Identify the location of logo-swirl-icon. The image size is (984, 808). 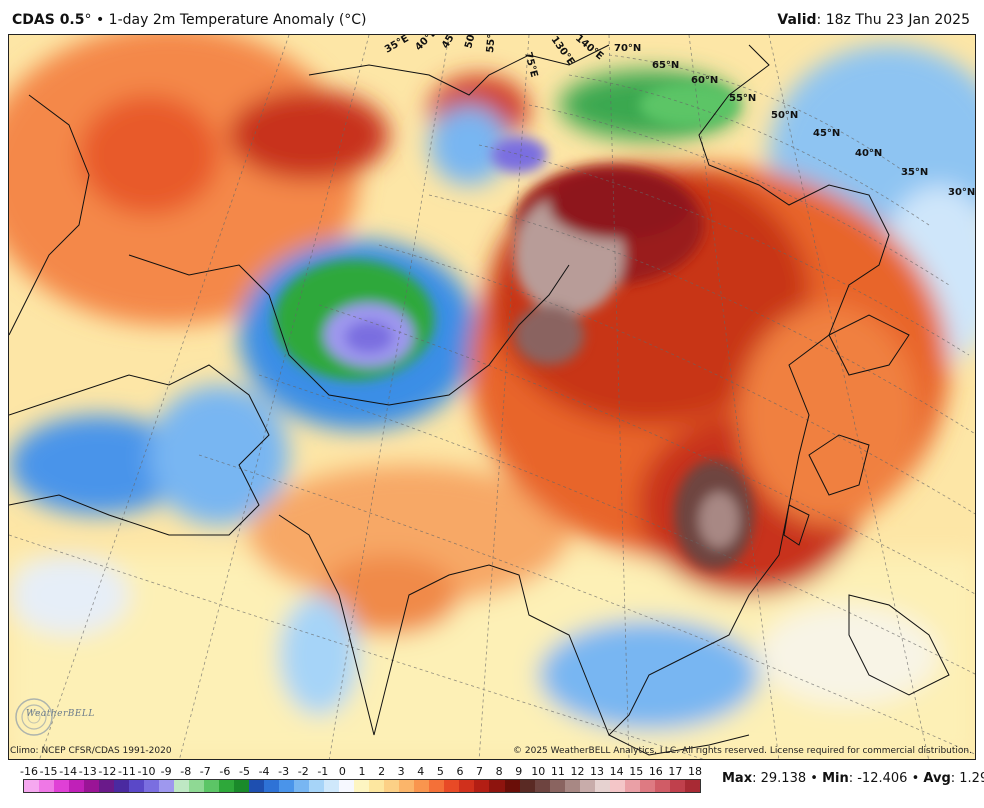
(34, 717).